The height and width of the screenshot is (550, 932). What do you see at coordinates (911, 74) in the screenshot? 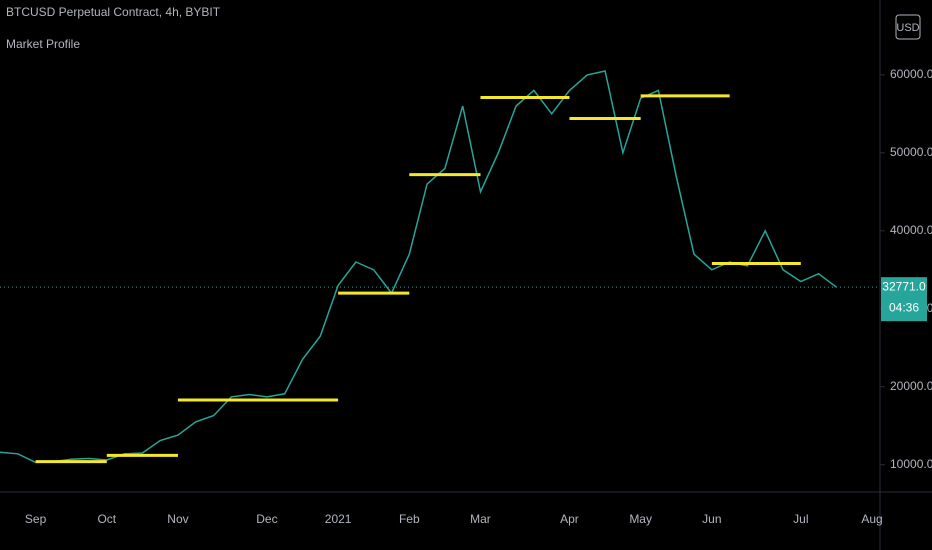
I see `y-tick-label: 60000.0` at bounding box center [911, 74].